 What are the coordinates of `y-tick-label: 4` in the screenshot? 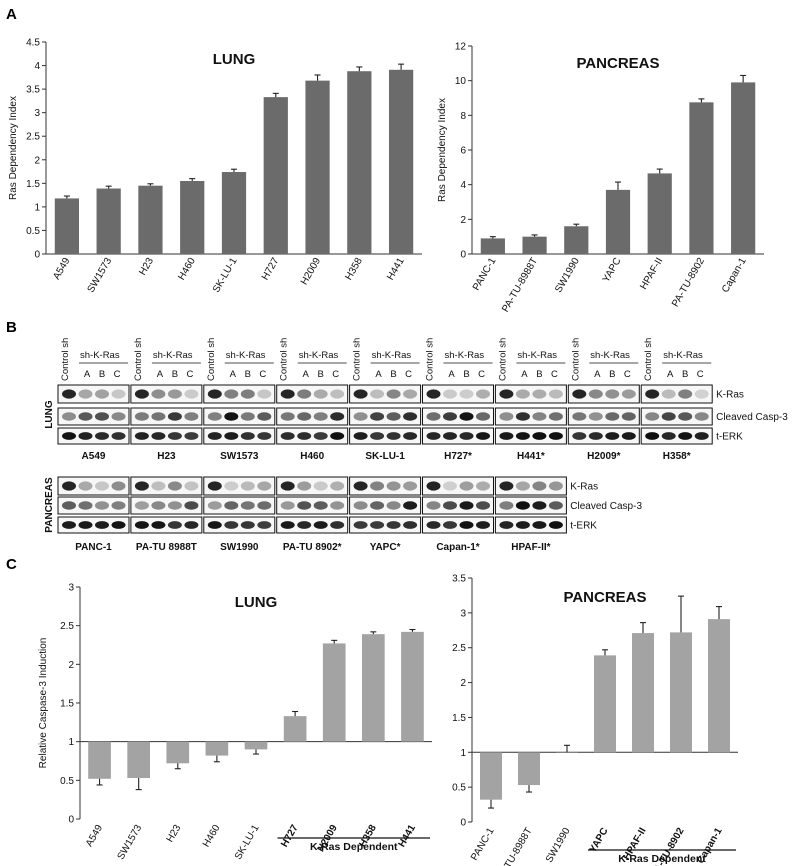 It's located at (463, 185).